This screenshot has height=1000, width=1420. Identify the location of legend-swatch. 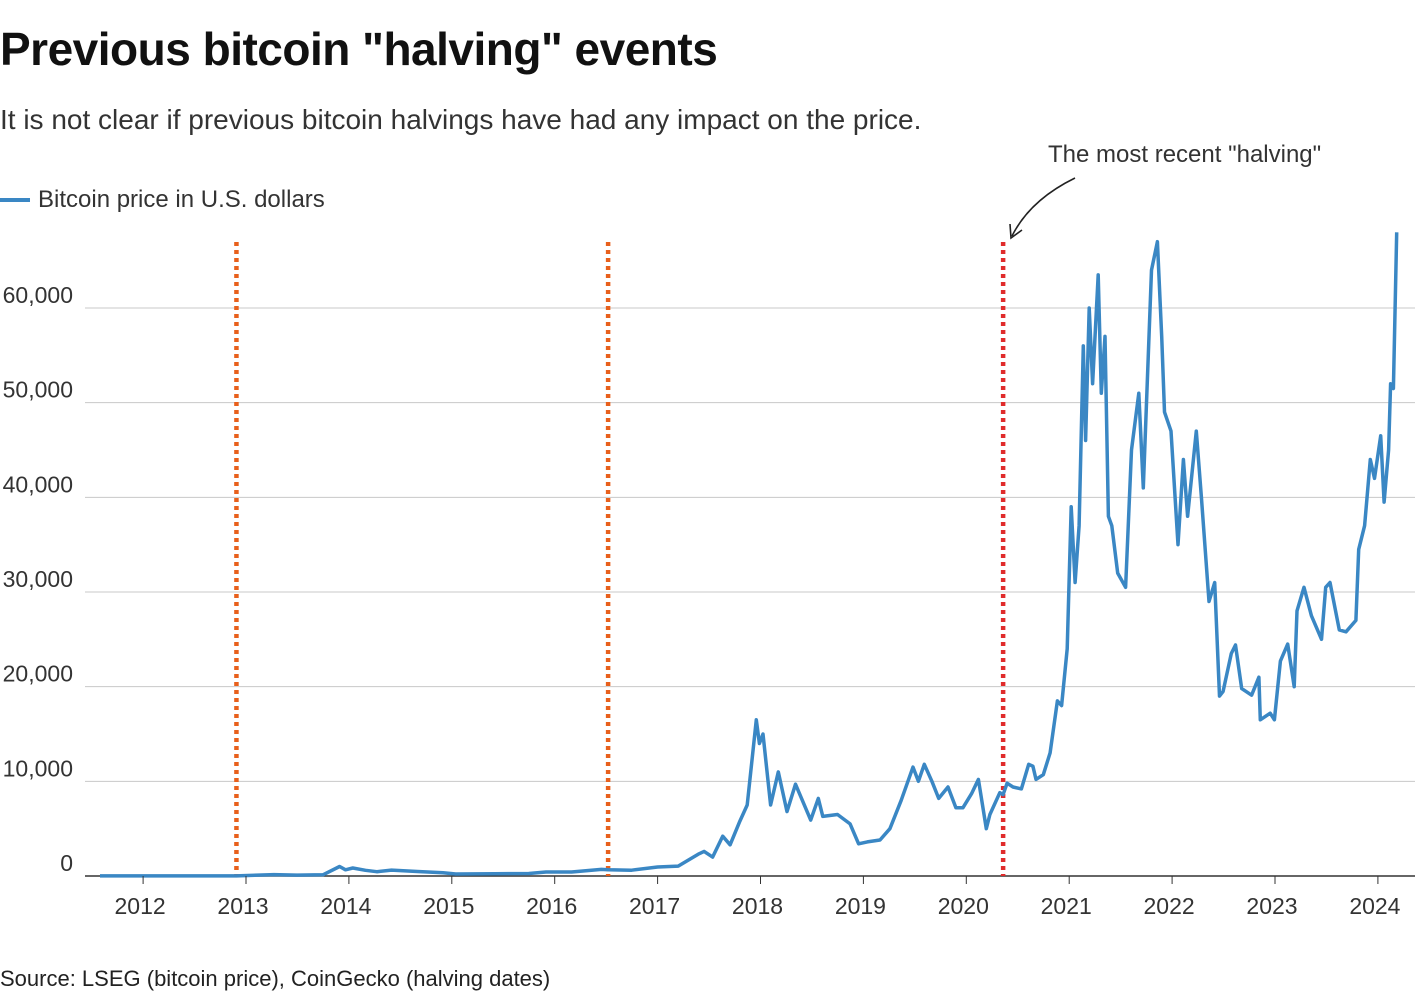
(15, 200).